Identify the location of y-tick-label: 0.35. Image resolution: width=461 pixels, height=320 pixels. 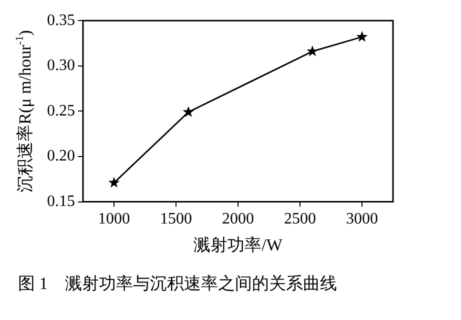
(61, 20).